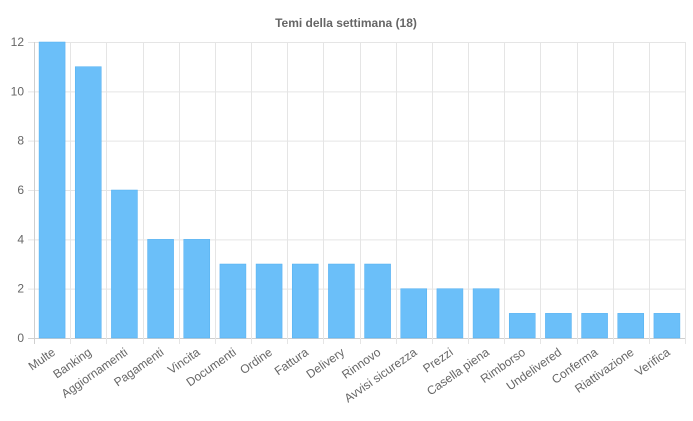 The image size is (693, 421). Describe the element at coordinates (18, 42) in the screenshot. I see `y-tick-label: 12` at that location.